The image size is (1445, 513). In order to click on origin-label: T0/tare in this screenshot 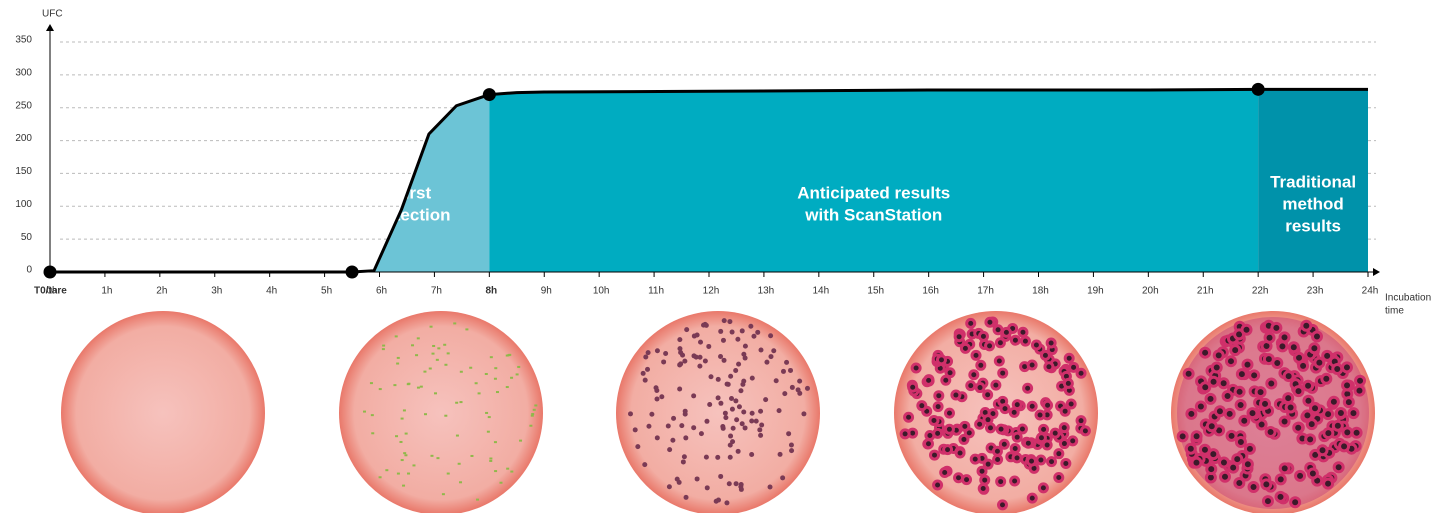, I will do `click(50, 291)`.